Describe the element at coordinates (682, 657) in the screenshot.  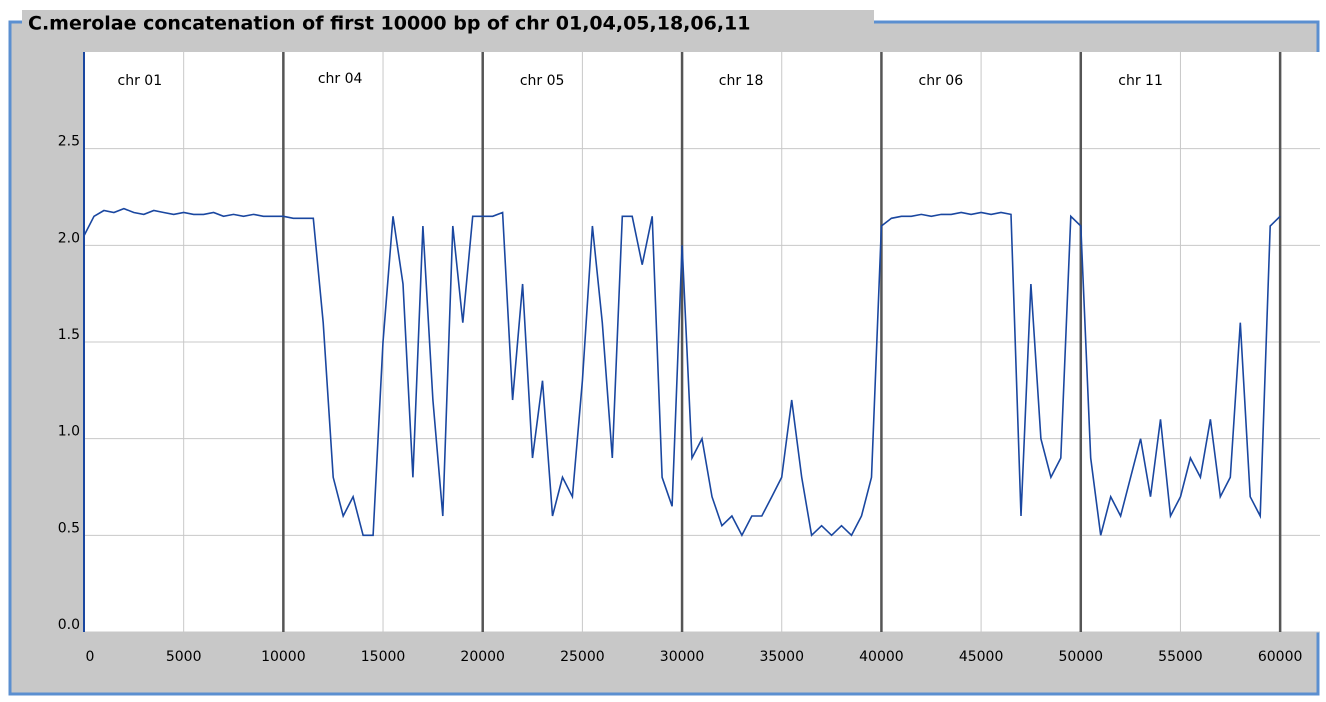
I see `x-tick-label: 30000` at that location.